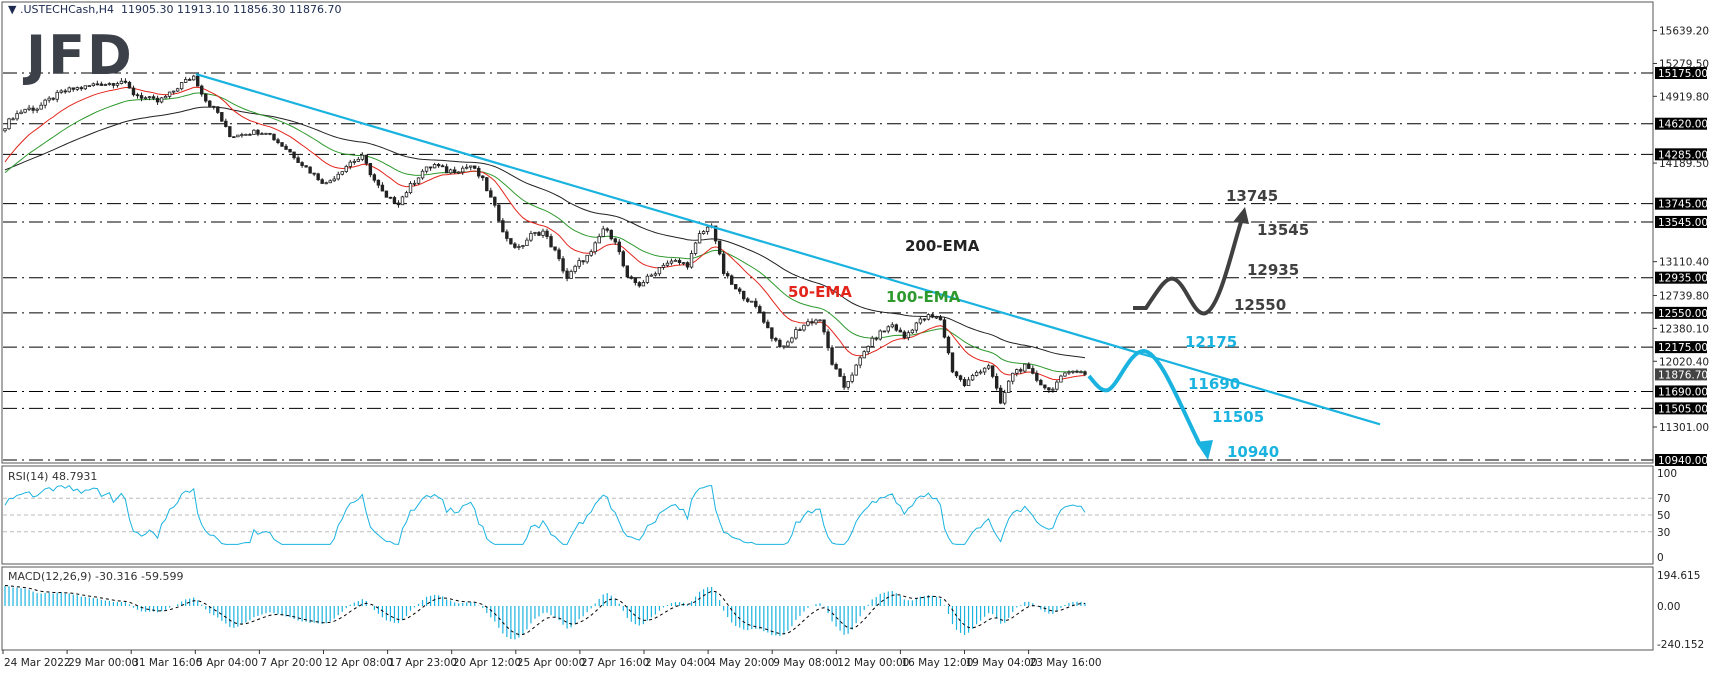 Image resolution: width=1710 pixels, height=674 pixels. I want to click on level-price-label: 11505.00, so click(1683, 409).